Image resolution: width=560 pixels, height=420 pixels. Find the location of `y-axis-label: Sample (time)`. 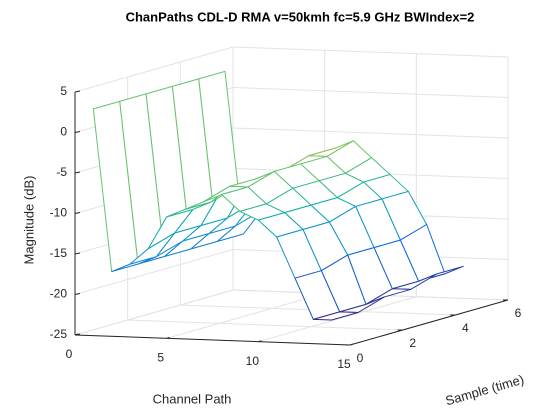

y-axis-label: Sample (time) is located at coordinates (485, 390).